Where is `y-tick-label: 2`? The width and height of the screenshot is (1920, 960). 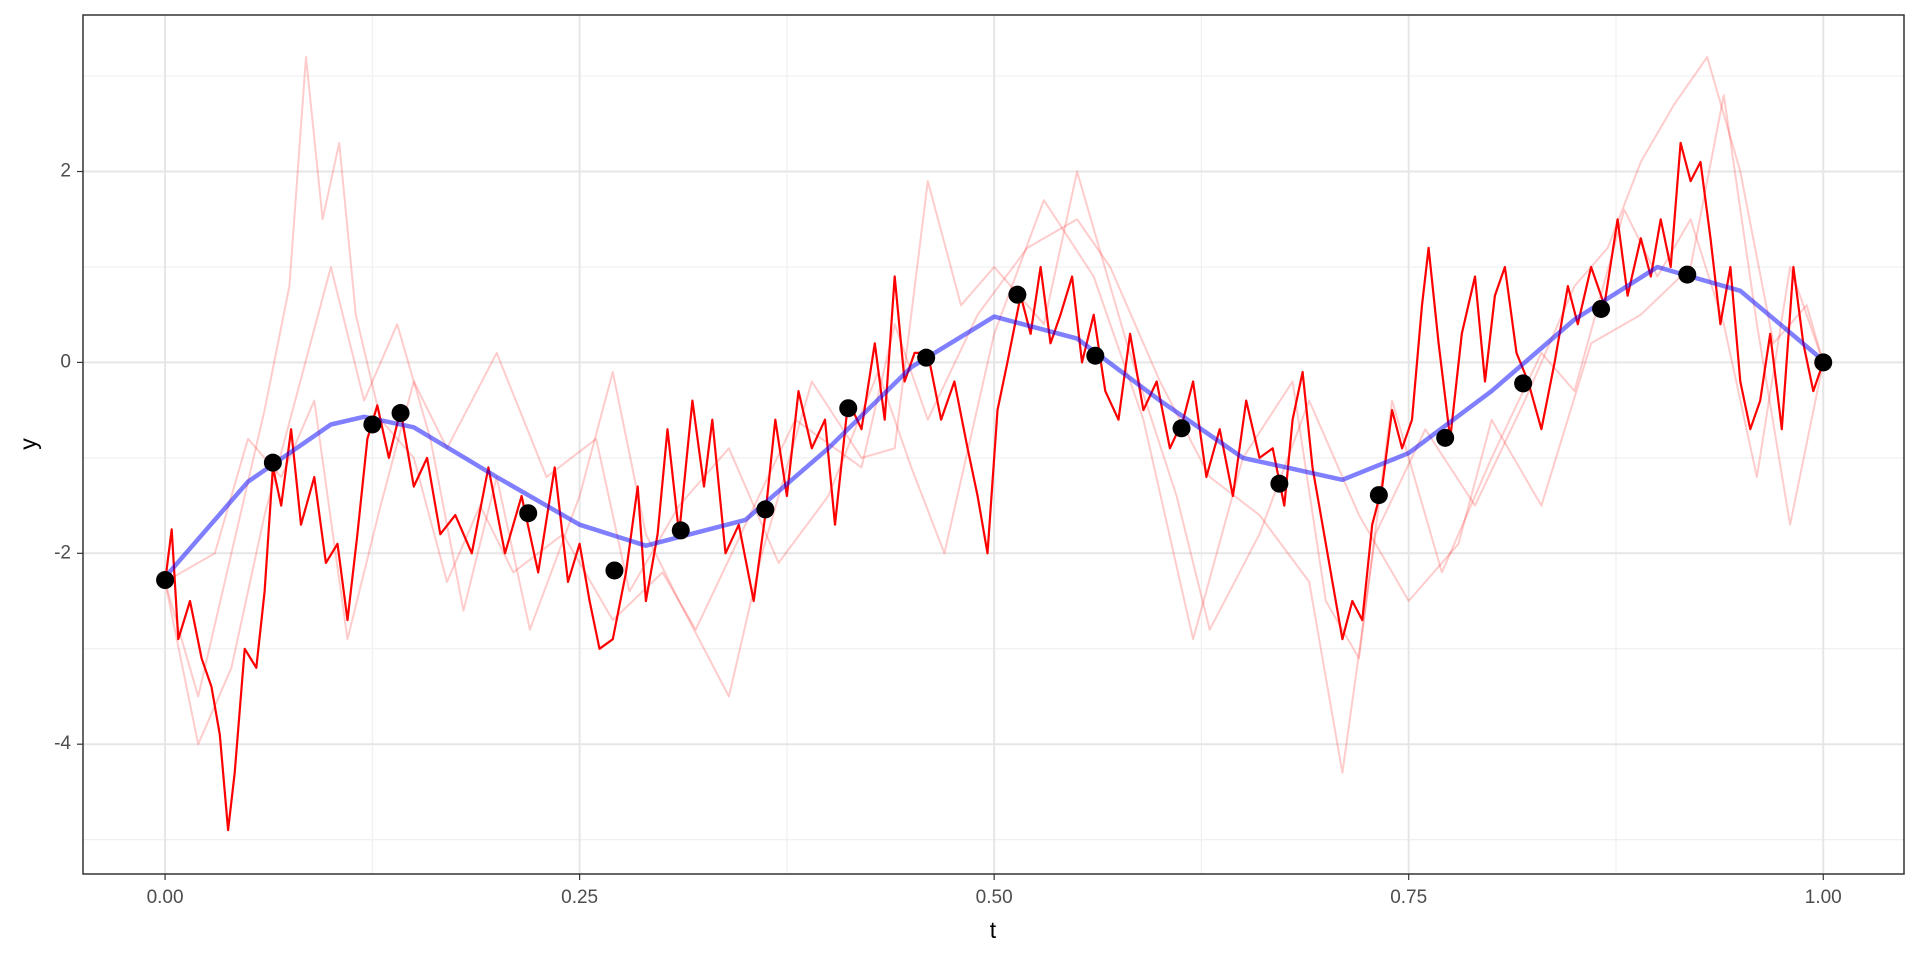
y-tick-label: 2 is located at coordinates (65, 171).